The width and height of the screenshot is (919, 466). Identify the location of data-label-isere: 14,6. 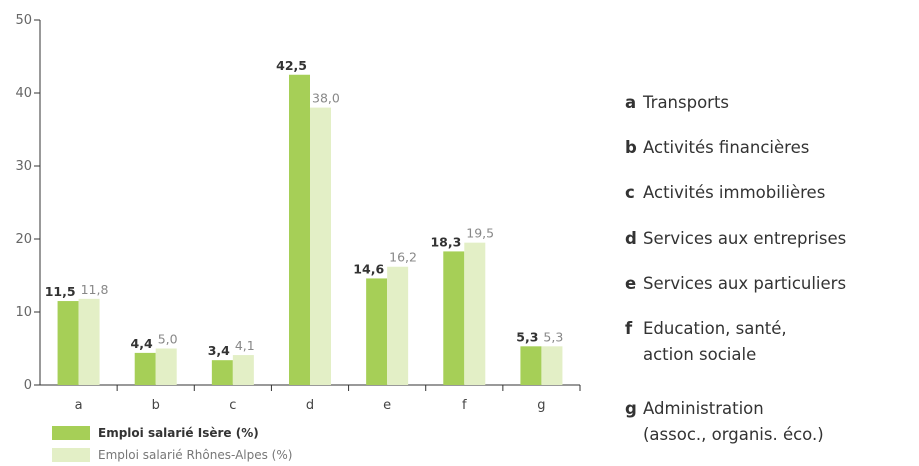
(368, 268).